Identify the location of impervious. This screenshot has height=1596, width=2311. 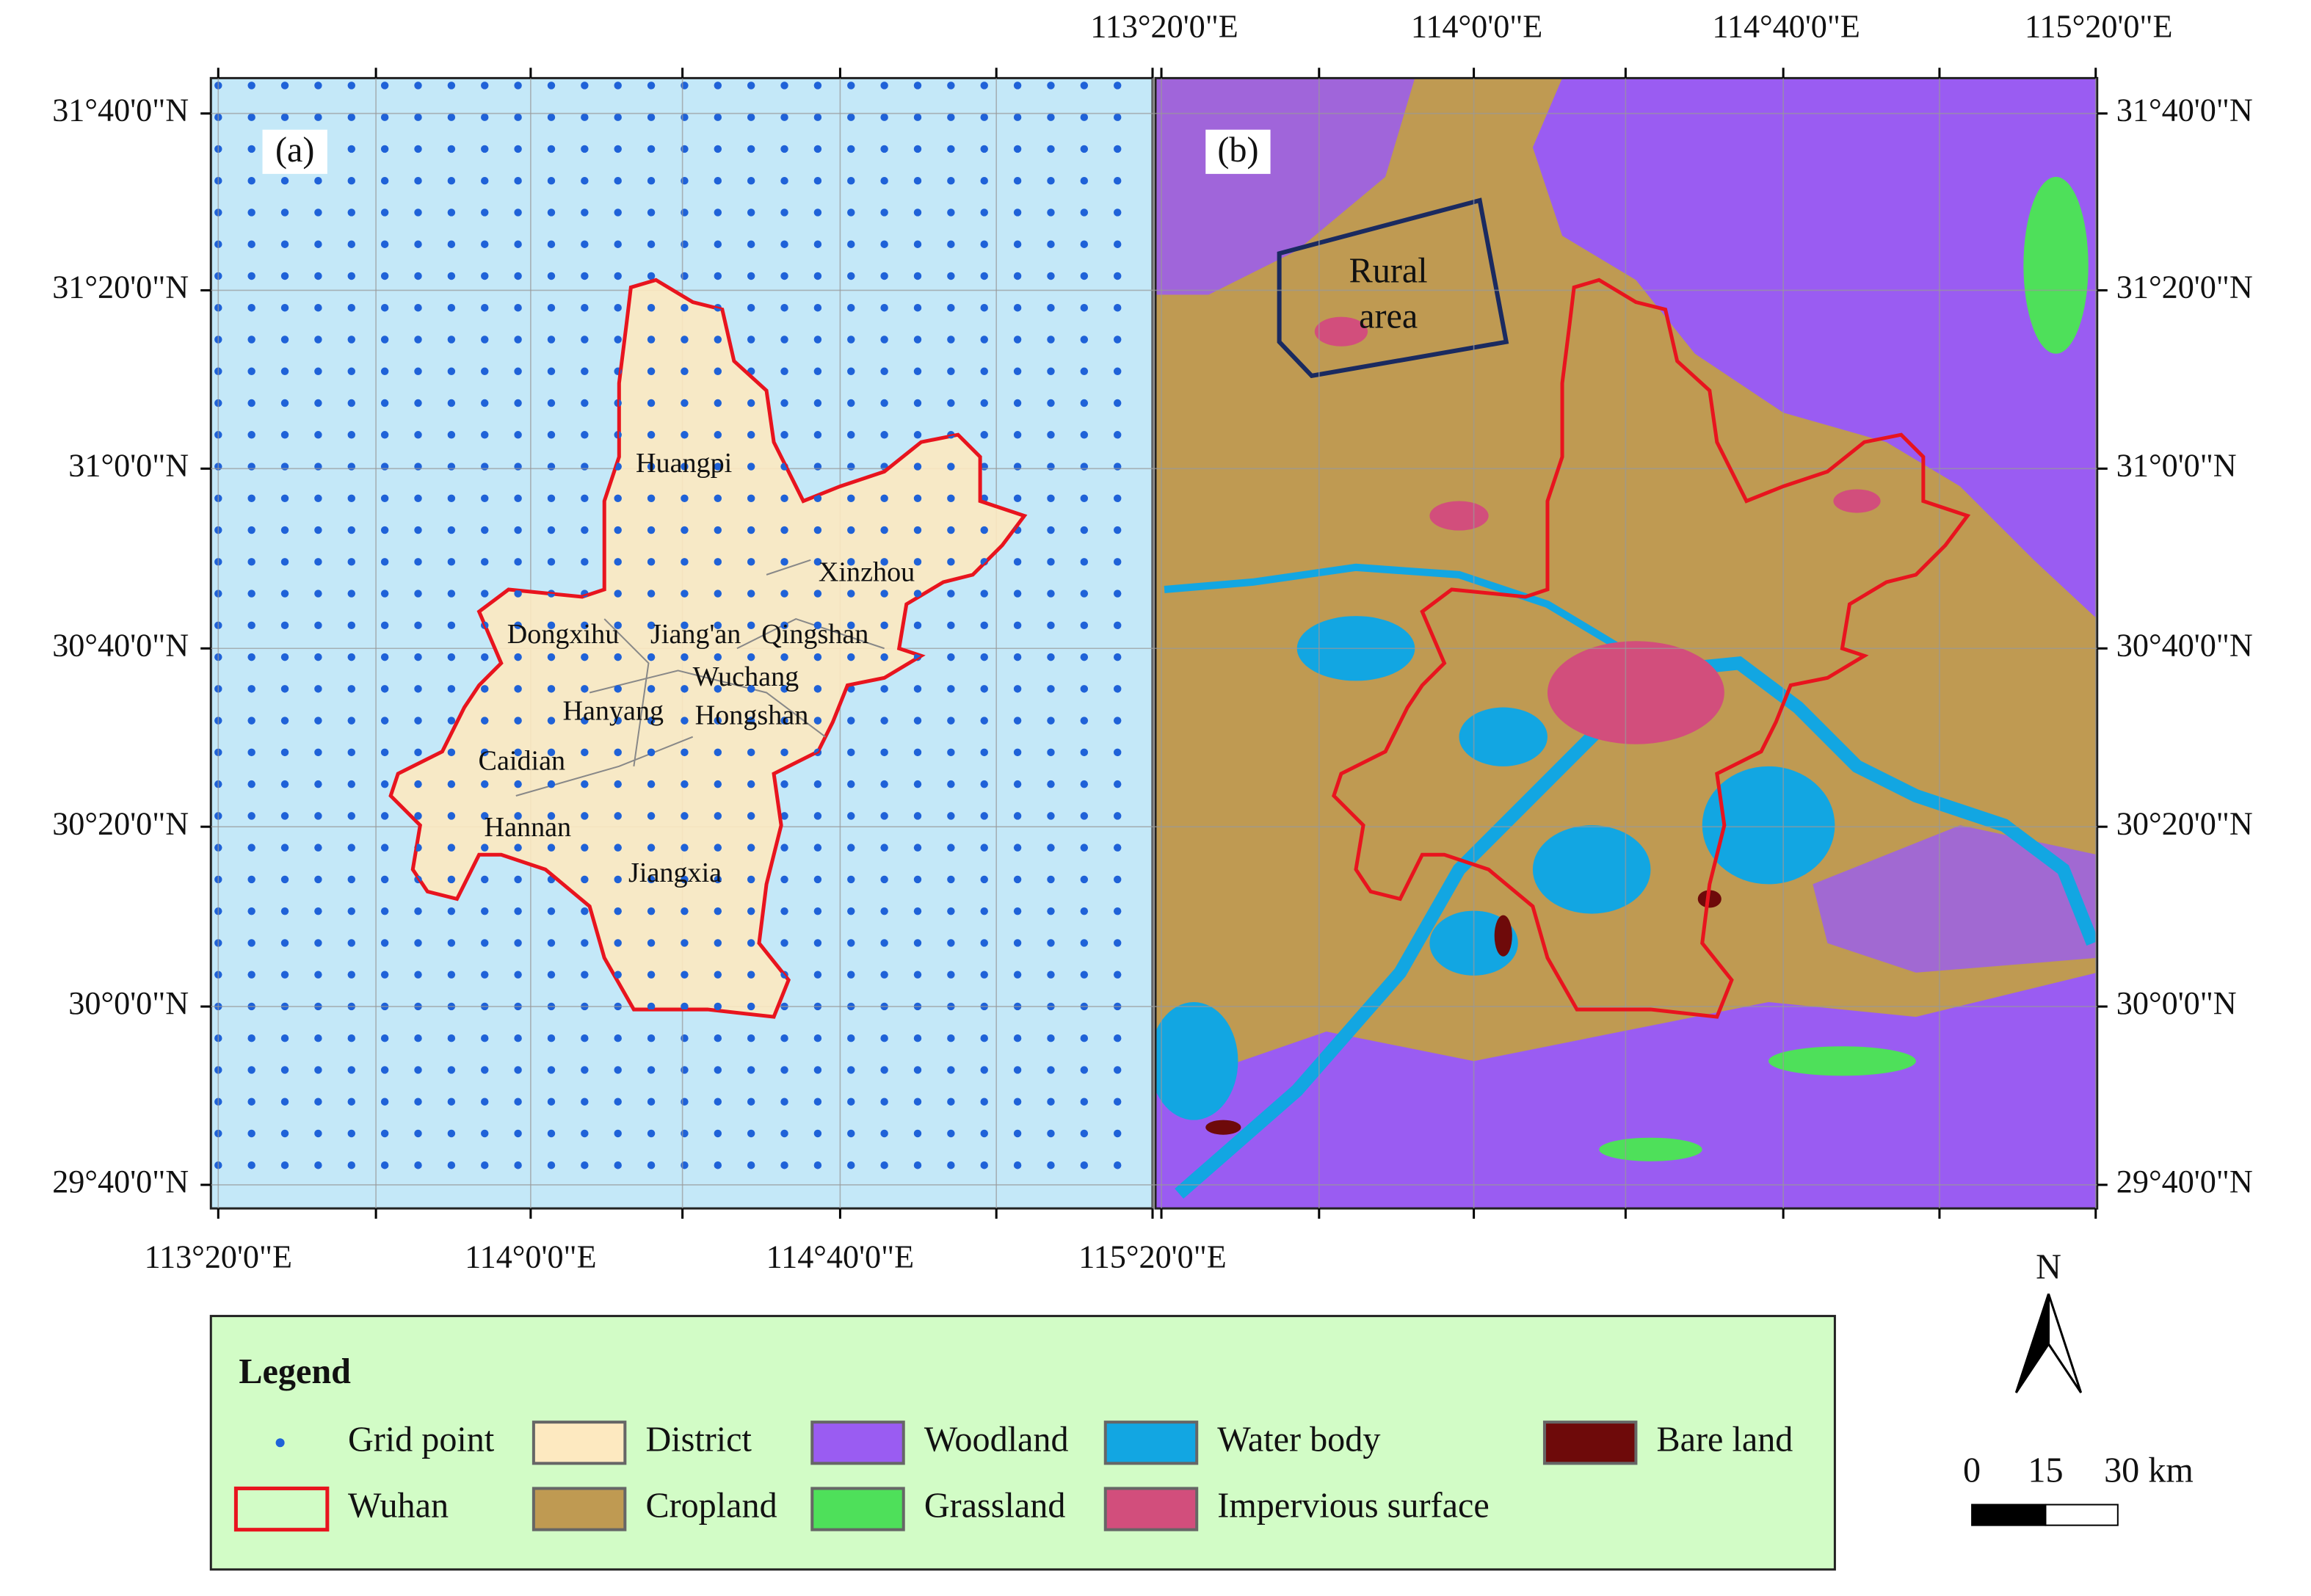
(1341, 331).